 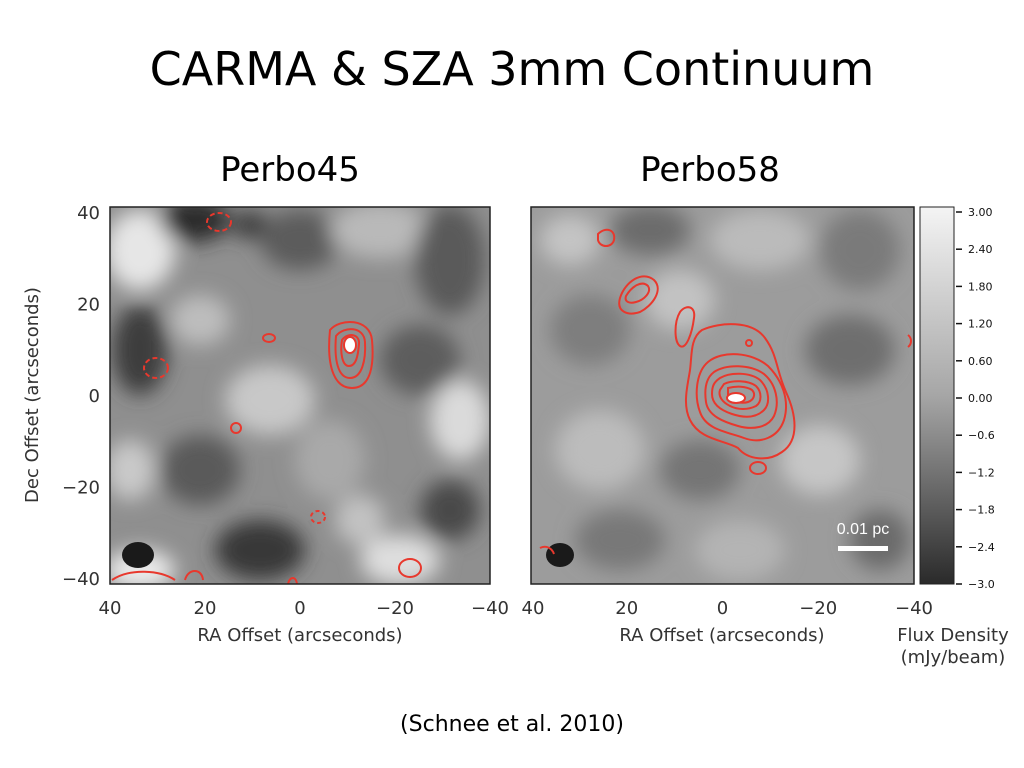 I want to click on colorbar-label-line1: Flux Density, so click(x=953, y=635).